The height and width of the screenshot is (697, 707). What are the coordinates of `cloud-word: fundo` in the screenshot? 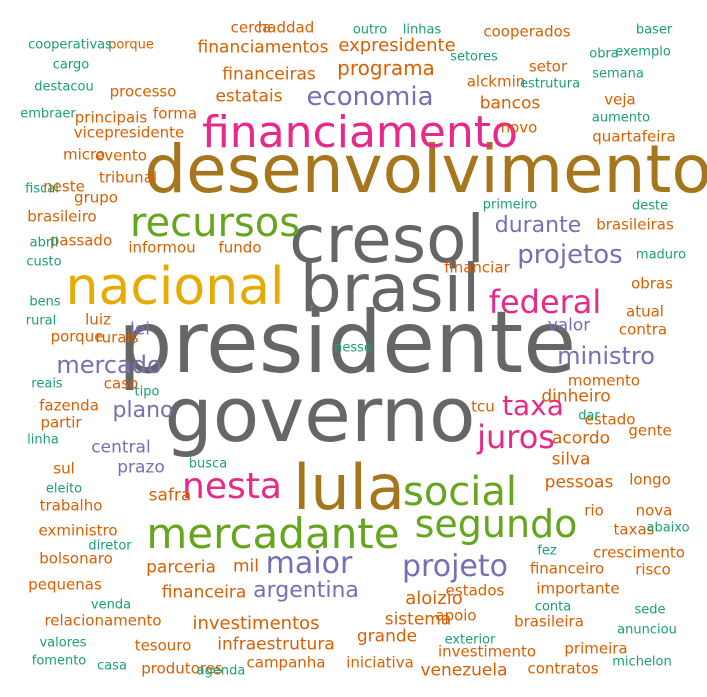 It's located at (240, 247).